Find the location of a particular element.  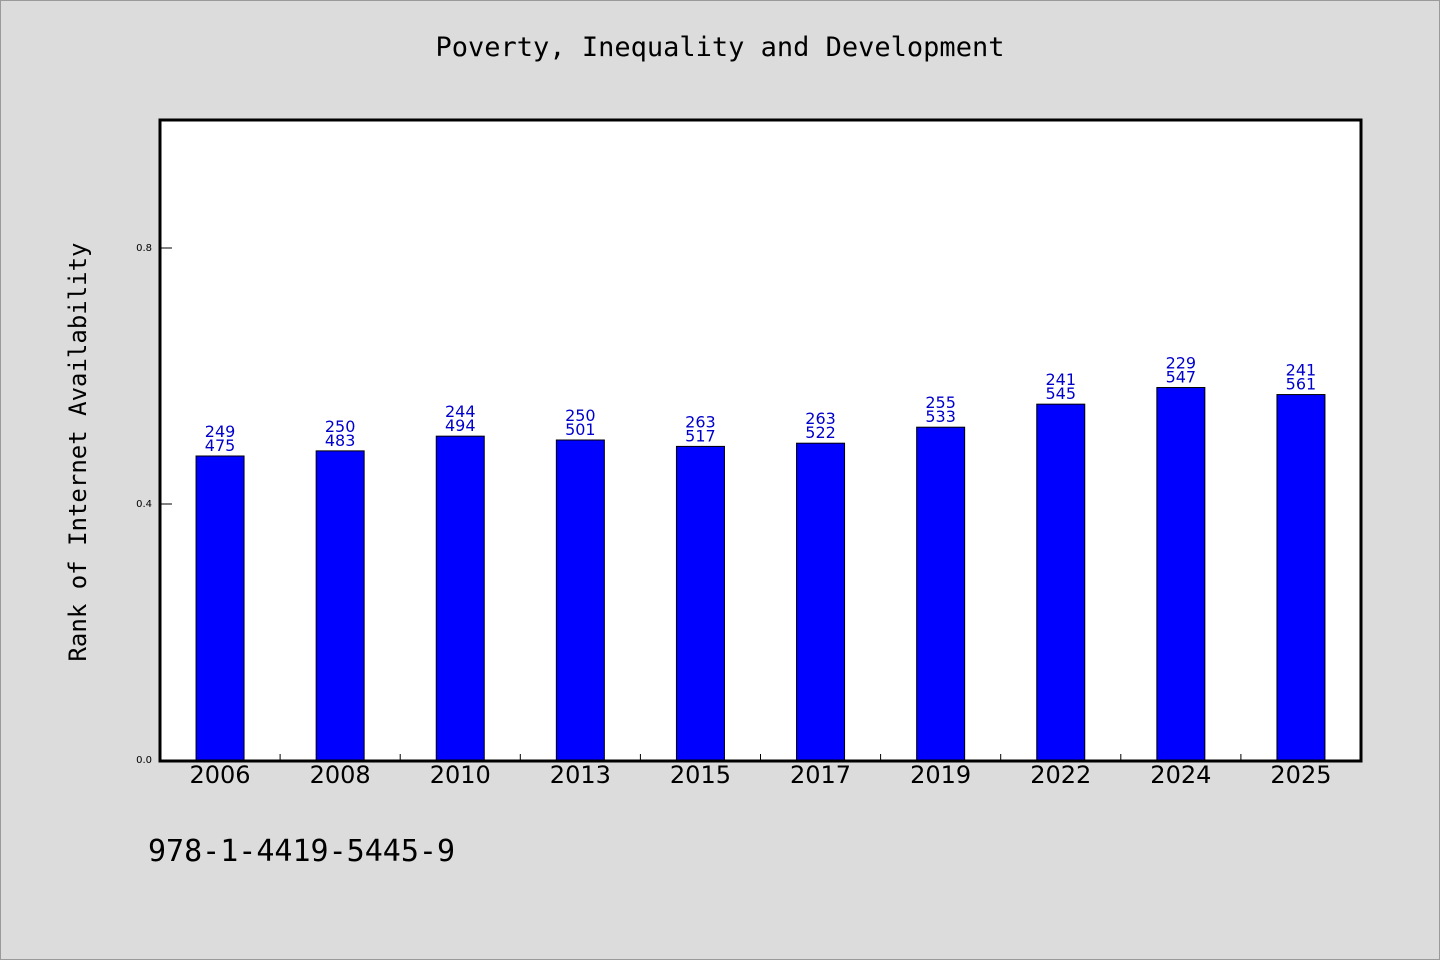

bar-label-top: 249 is located at coordinates (220, 431).